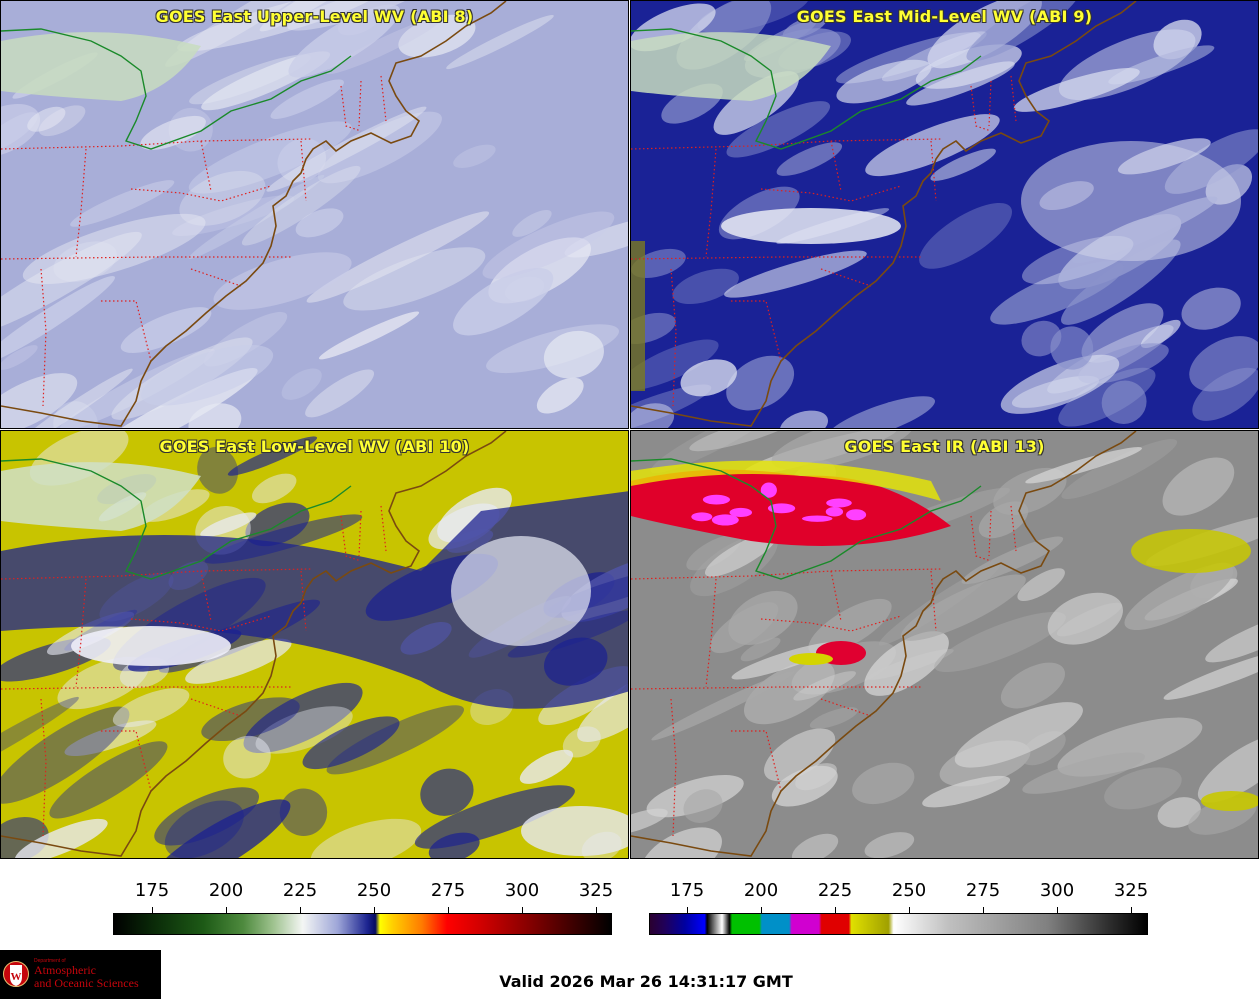 The image size is (1260, 999). Describe the element at coordinates (944, 446) in the screenshot. I see `panel-title: GOES East IR (ABI 13)` at that location.